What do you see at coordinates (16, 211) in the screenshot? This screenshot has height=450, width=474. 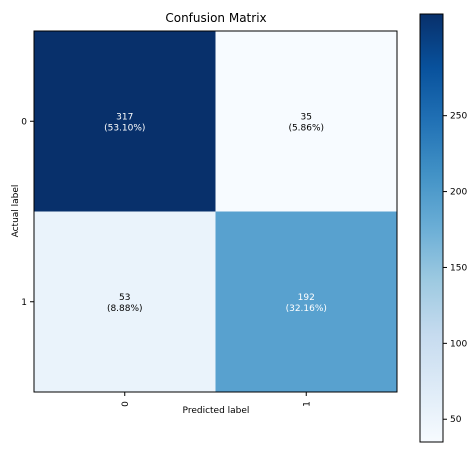 I see `y-axis-label: Actual label` at bounding box center [16, 211].